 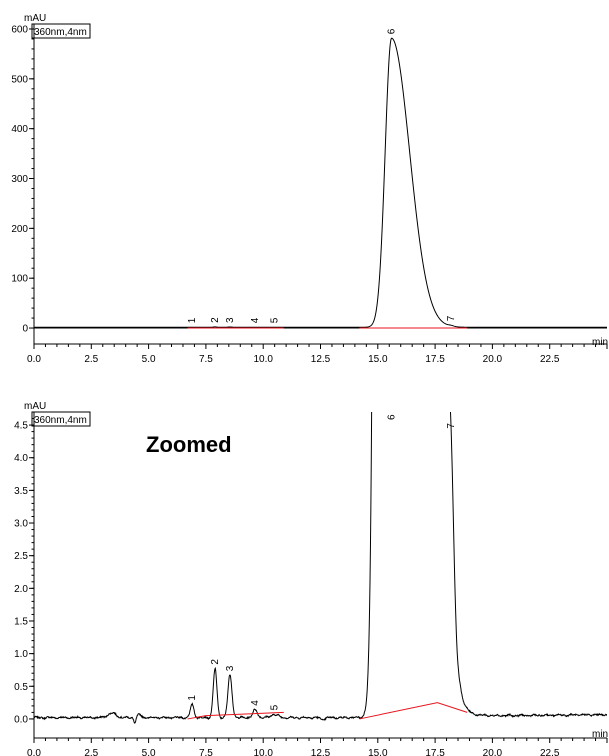 I want to click on bottom-y-tick-label: 1.0, so click(x=21, y=654).